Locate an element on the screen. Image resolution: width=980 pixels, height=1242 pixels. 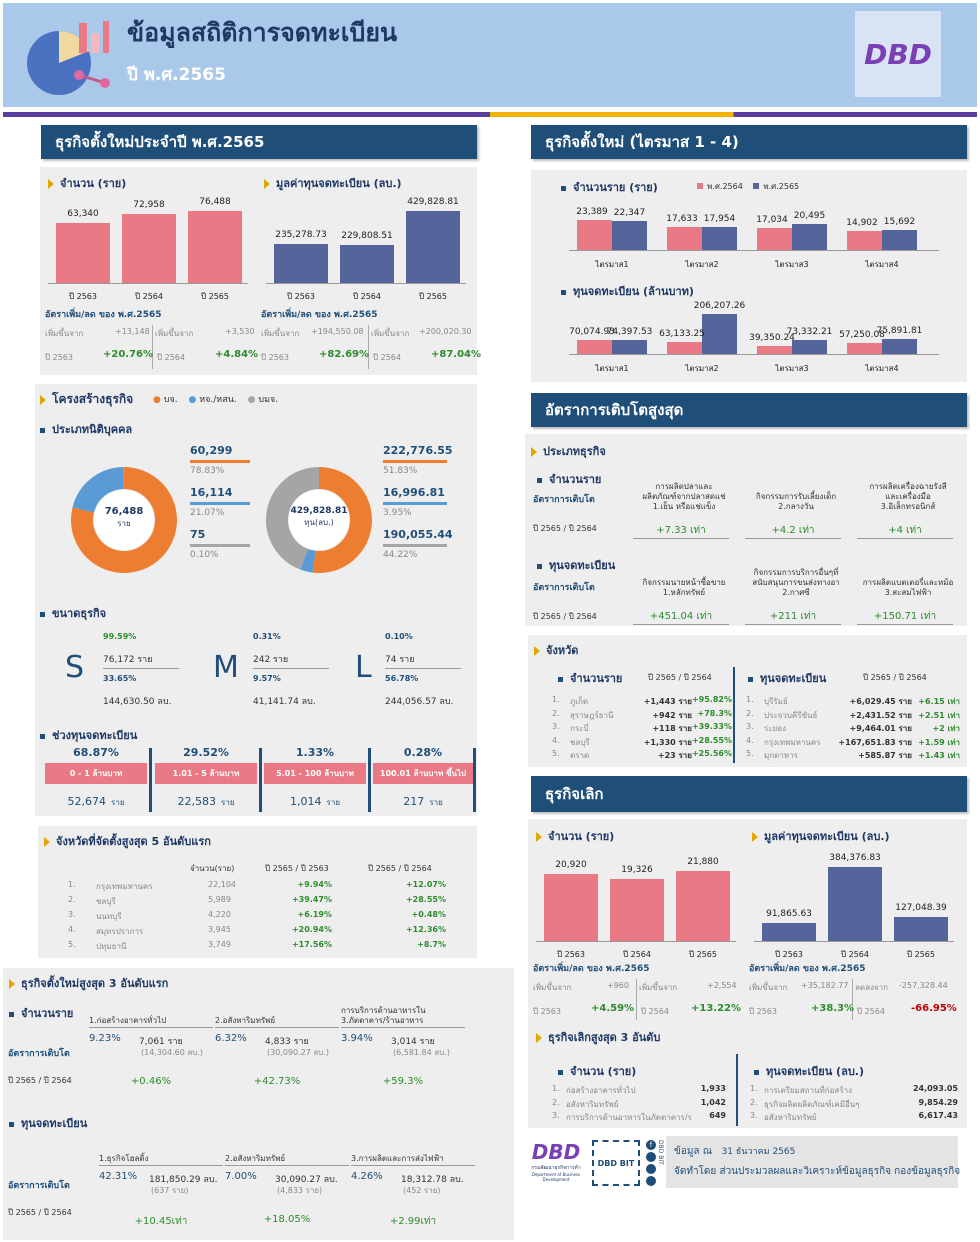
range-item: 68.87% 0 - 1 ล้านบาท 52,674 ราย is located at coordinates (96, 777).